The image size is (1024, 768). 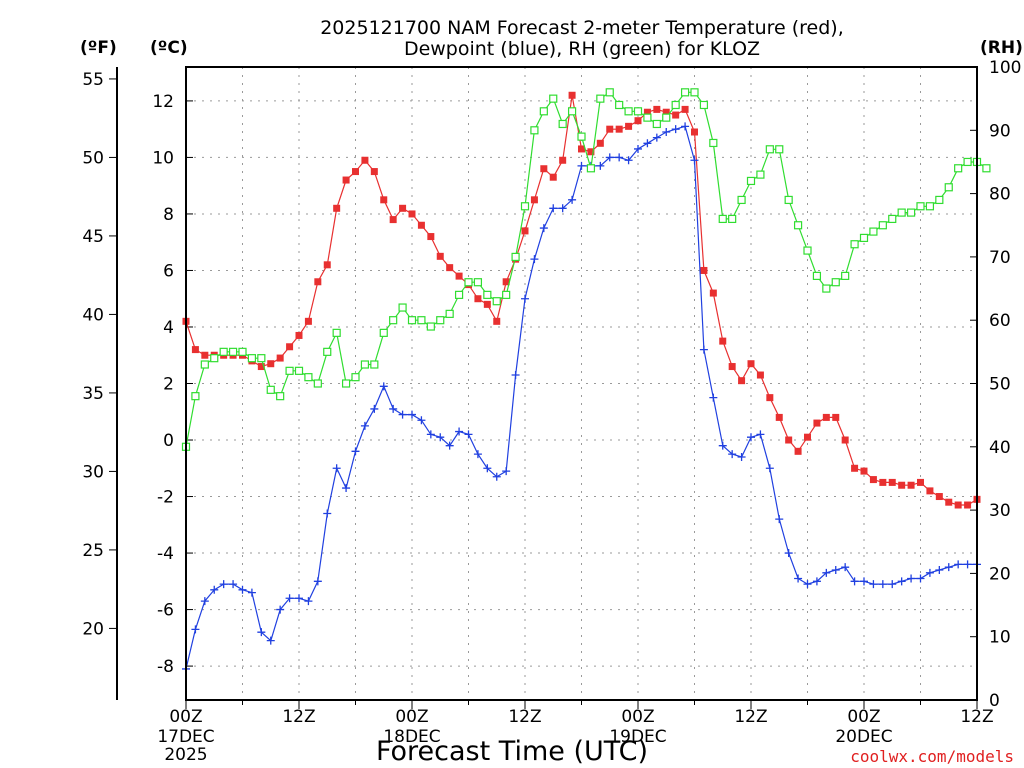 I want to click on fahrenheit-tick-label: 25, so click(x=93, y=551).